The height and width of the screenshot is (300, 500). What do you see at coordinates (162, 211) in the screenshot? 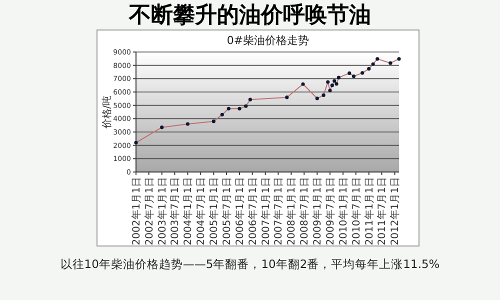
I see `x-tick-label: 2003年1月1日` at bounding box center [162, 211].